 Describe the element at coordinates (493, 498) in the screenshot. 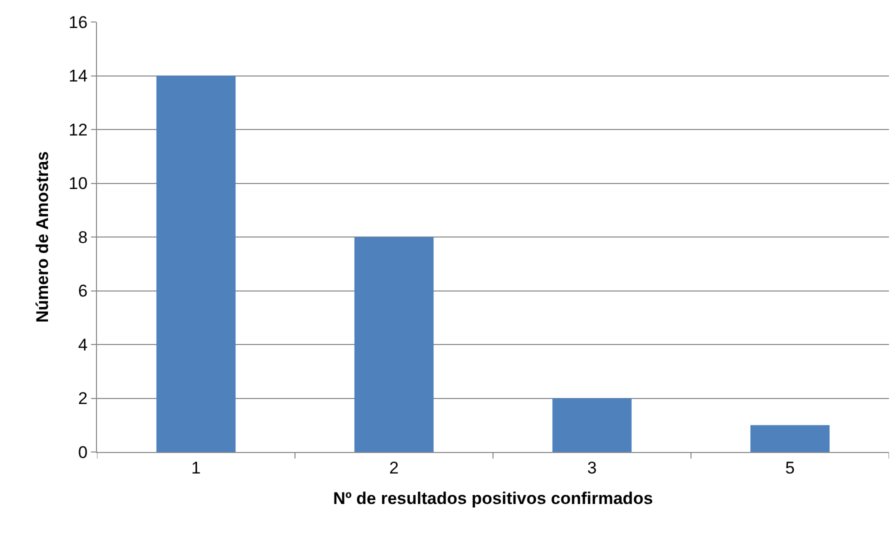

I see `x-axis-title: Nº de resultados positivos confirmados` at that location.